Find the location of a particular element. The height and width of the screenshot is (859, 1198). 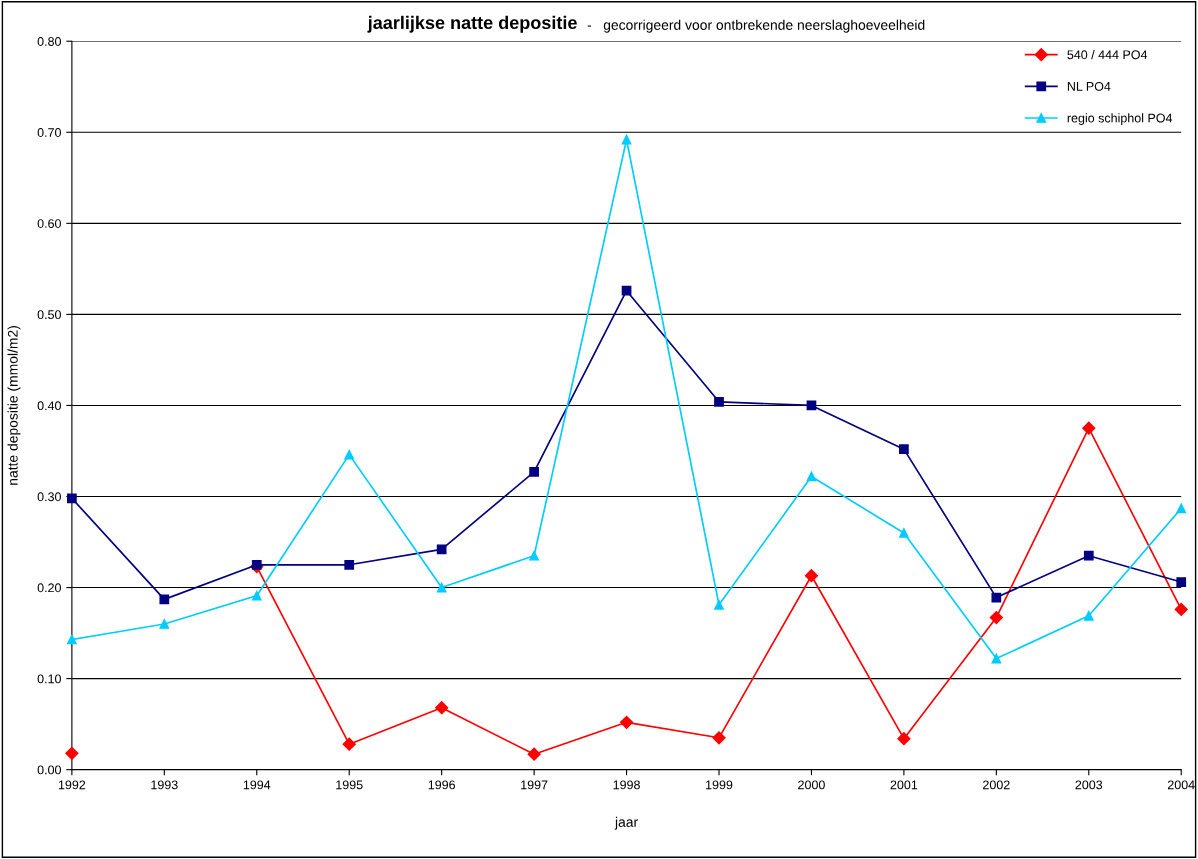

y-tick-label: 0.10 is located at coordinates (49, 679).